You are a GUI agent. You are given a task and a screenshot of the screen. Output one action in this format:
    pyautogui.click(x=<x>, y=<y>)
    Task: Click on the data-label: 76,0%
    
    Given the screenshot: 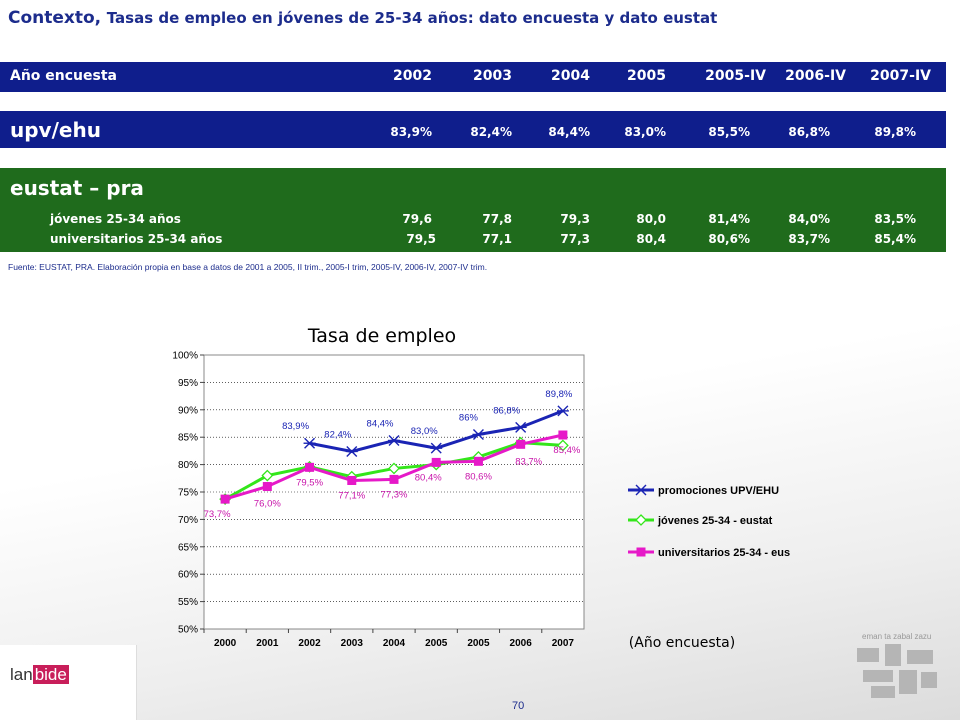 What is the action you would take?
    pyautogui.click(x=267, y=504)
    